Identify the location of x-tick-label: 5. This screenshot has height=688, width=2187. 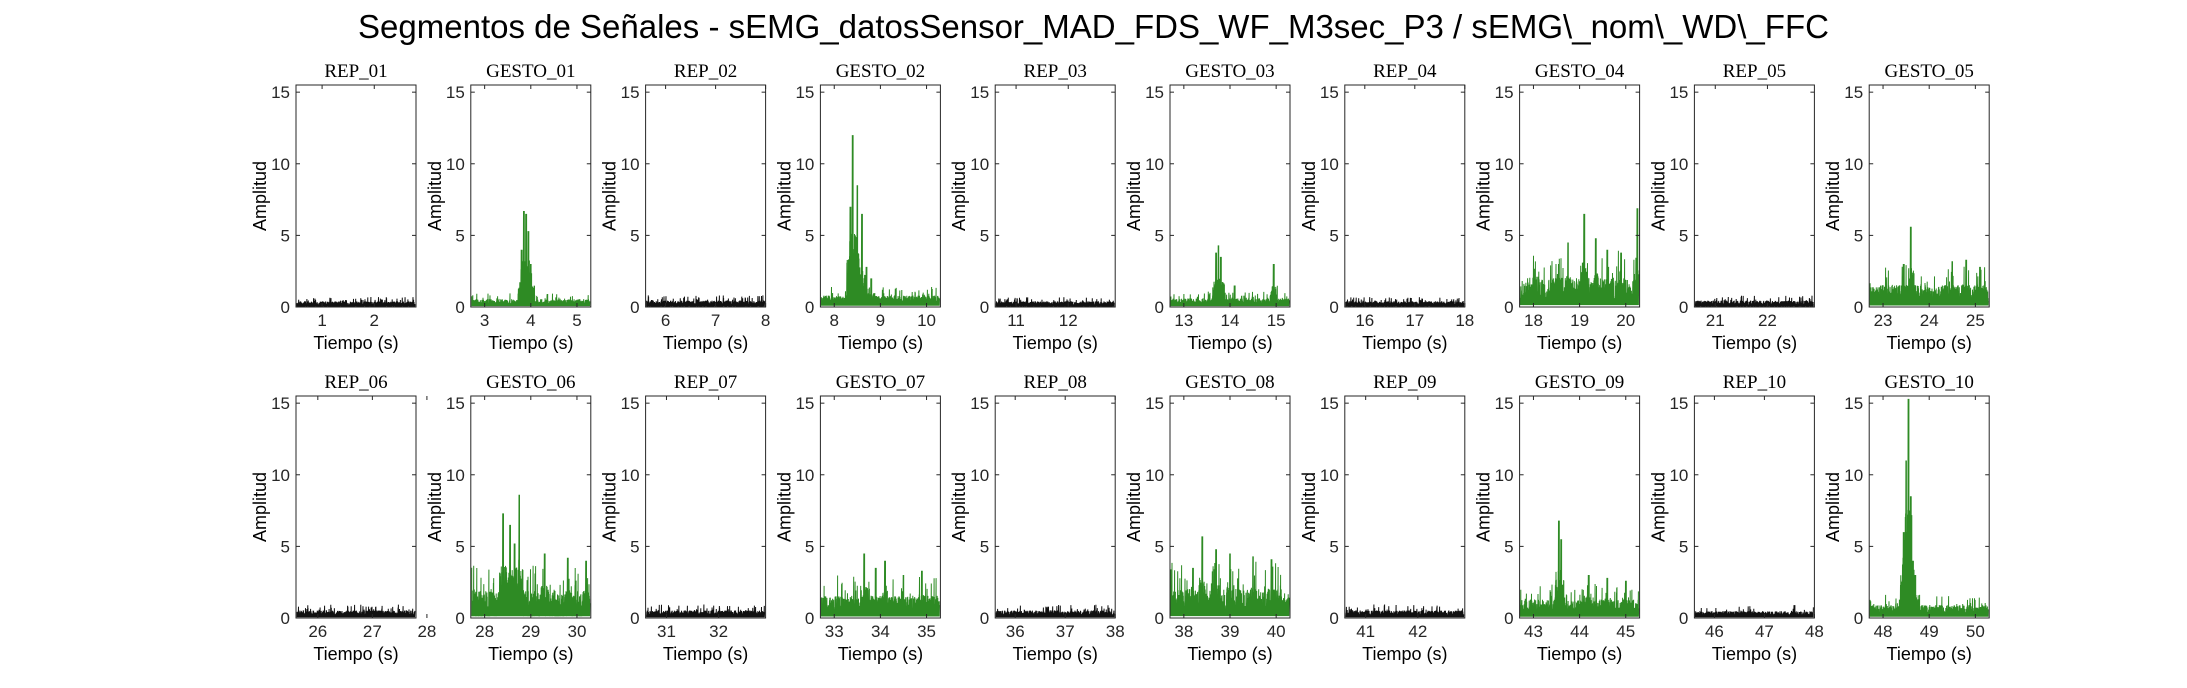
(576, 320).